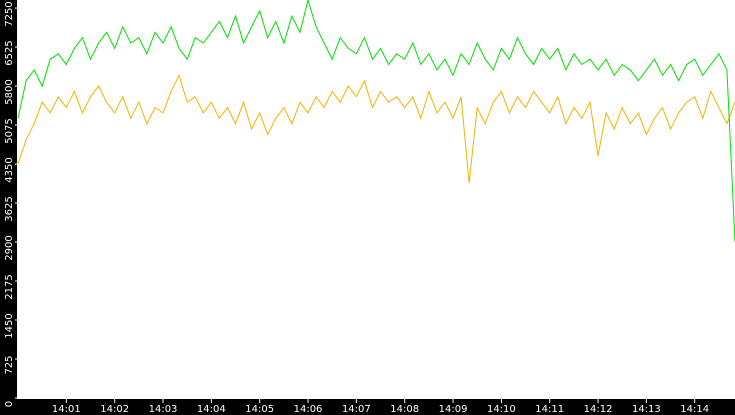 This screenshot has height=415, width=735. What do you see at coordinates (549, 409) in the screenshot?
I see `x-tick-label: 14:11` at bounding box center [549, 409].